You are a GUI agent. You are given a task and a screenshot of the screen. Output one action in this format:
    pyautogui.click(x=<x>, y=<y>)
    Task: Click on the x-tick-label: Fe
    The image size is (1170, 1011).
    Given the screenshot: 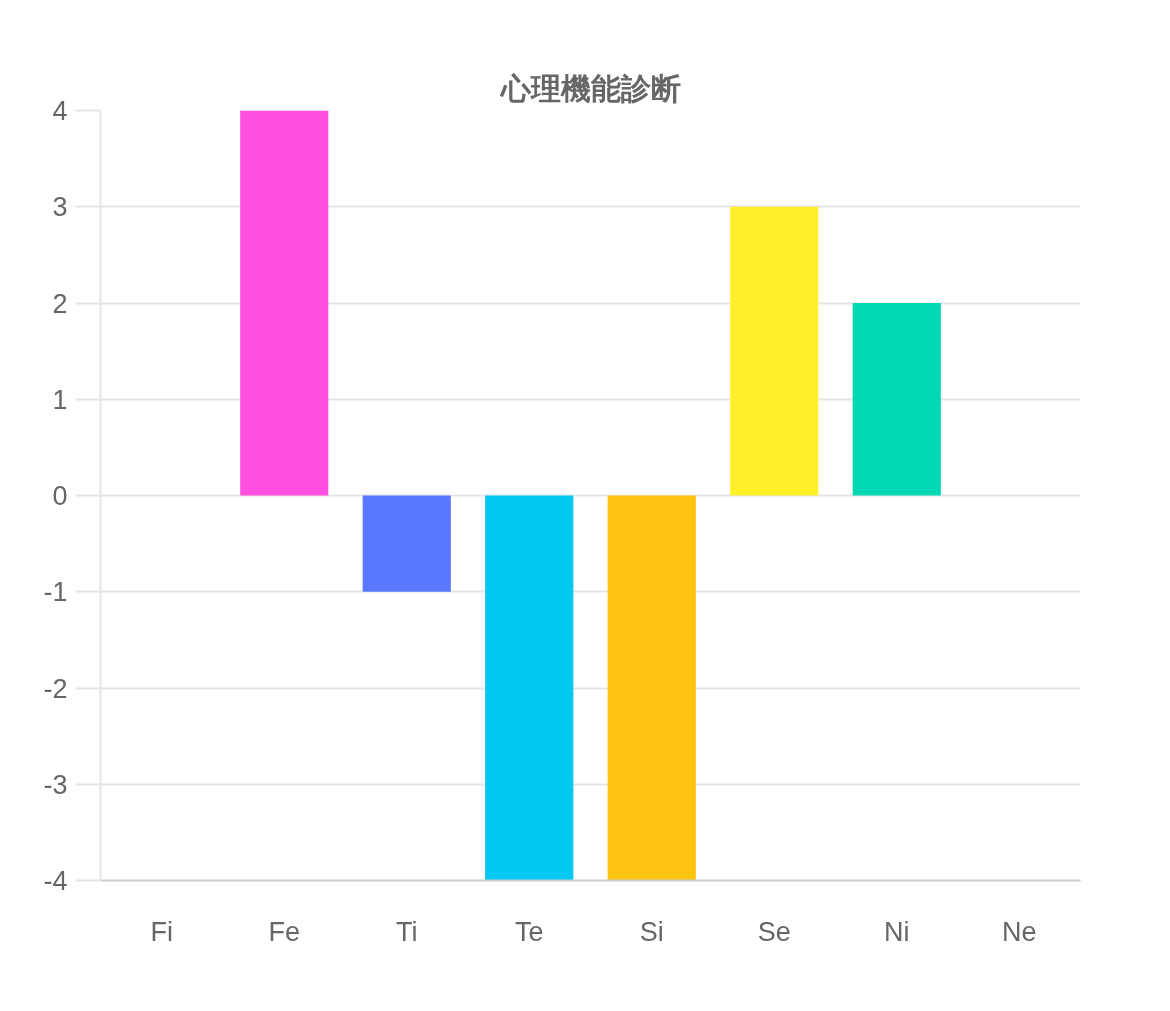 What is the action you would take?
    pyautogui.click(x=284, y=931)
    